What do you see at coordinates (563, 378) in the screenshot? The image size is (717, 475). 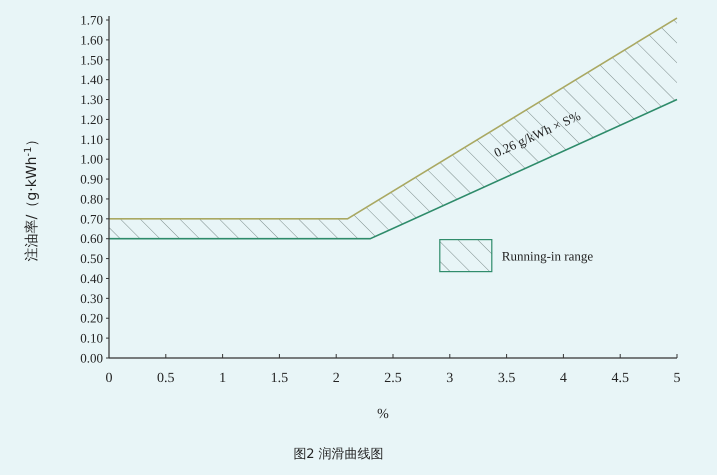 I see `x-tick-label: 4` at bounding box center [563, 378].